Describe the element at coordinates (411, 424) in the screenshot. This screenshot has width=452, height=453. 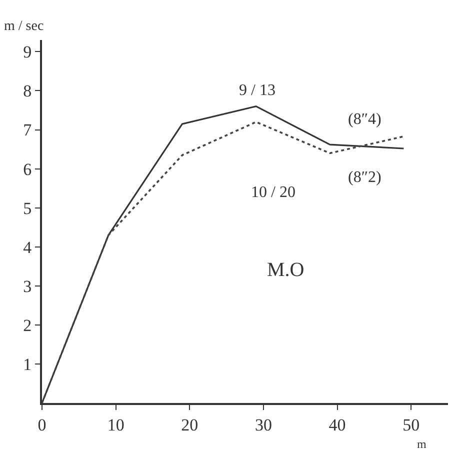
I see `x-tick-label: 50` at that location.